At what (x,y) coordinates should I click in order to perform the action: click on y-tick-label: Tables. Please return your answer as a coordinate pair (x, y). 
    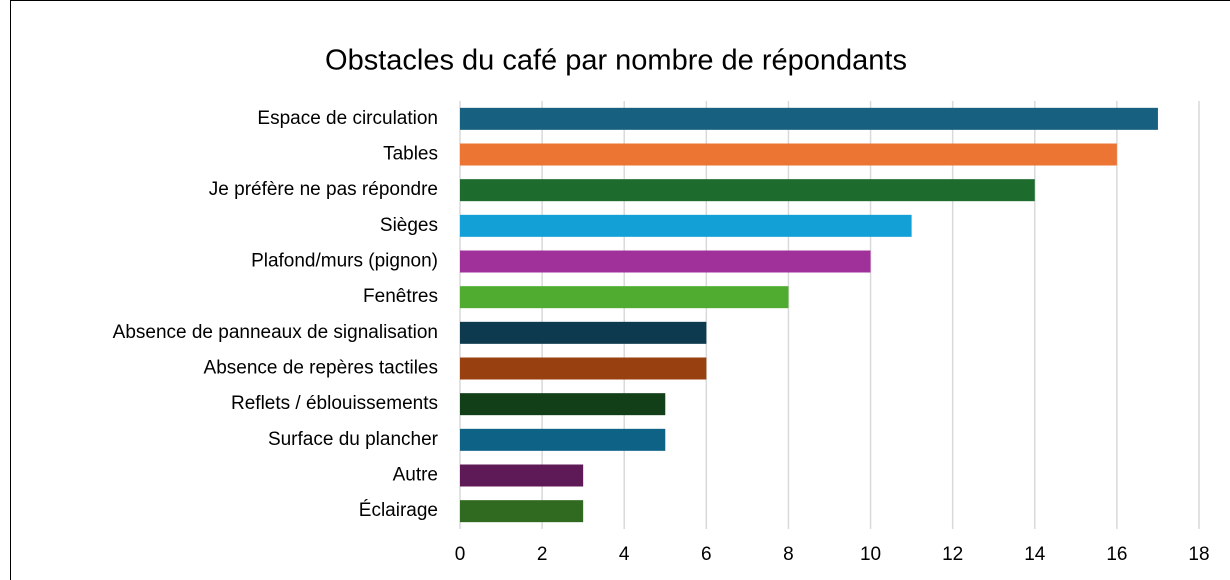
    Looking at the image, I should click on (410, 154).